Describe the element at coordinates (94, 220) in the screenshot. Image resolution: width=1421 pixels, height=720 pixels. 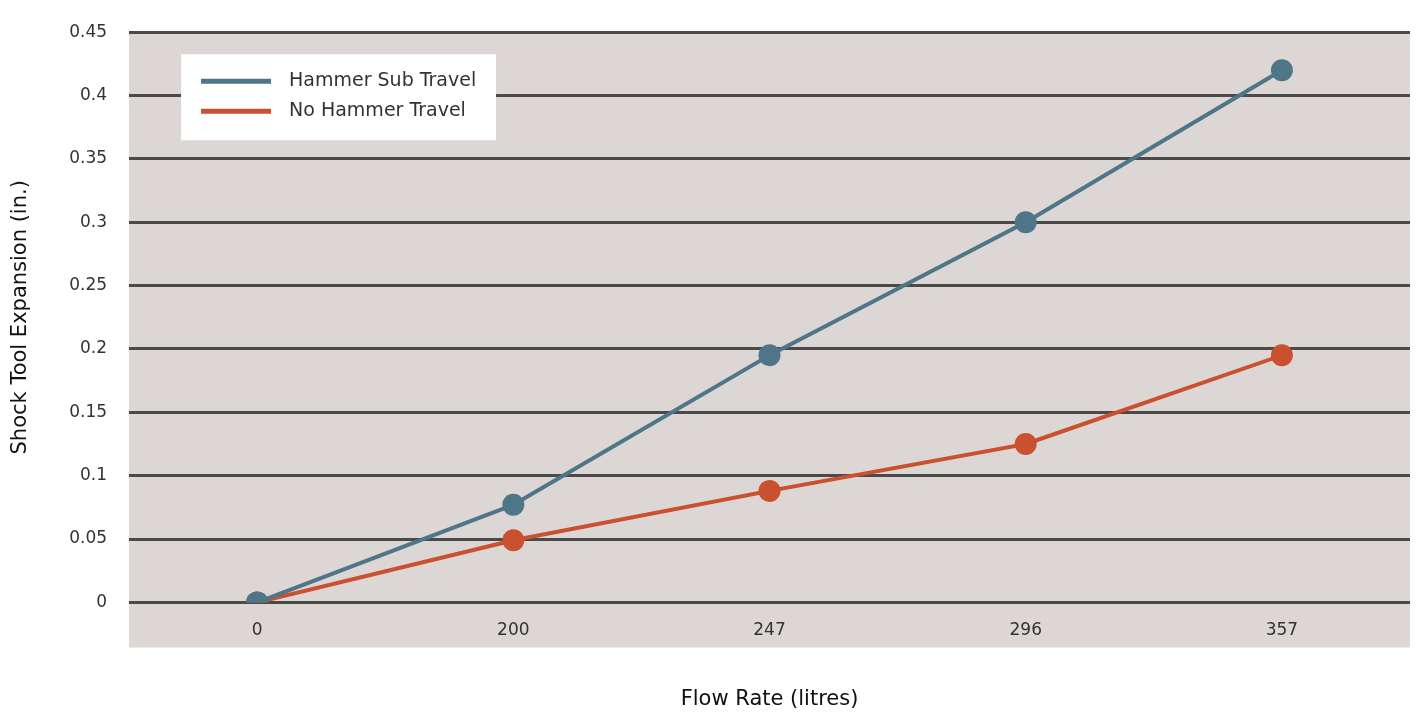
I see `y-tick-label: 0.3` at that location.